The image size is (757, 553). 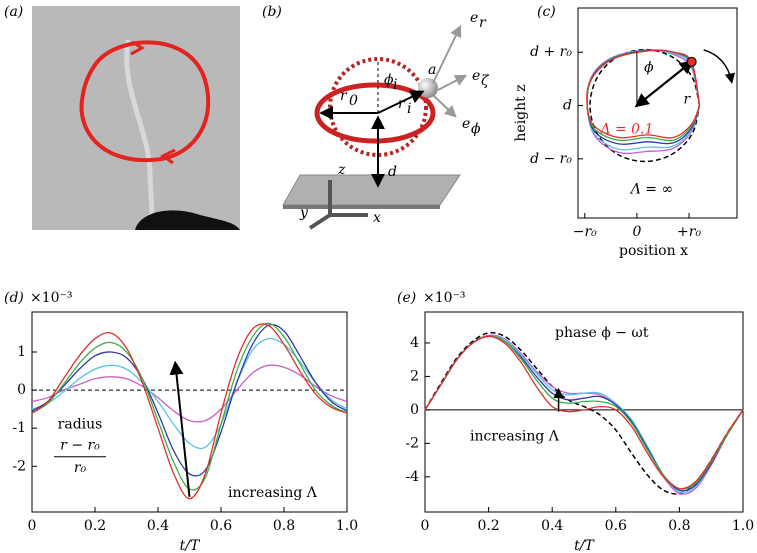 I want to click on y-tick-label: 1, so click(x=21, y=352).